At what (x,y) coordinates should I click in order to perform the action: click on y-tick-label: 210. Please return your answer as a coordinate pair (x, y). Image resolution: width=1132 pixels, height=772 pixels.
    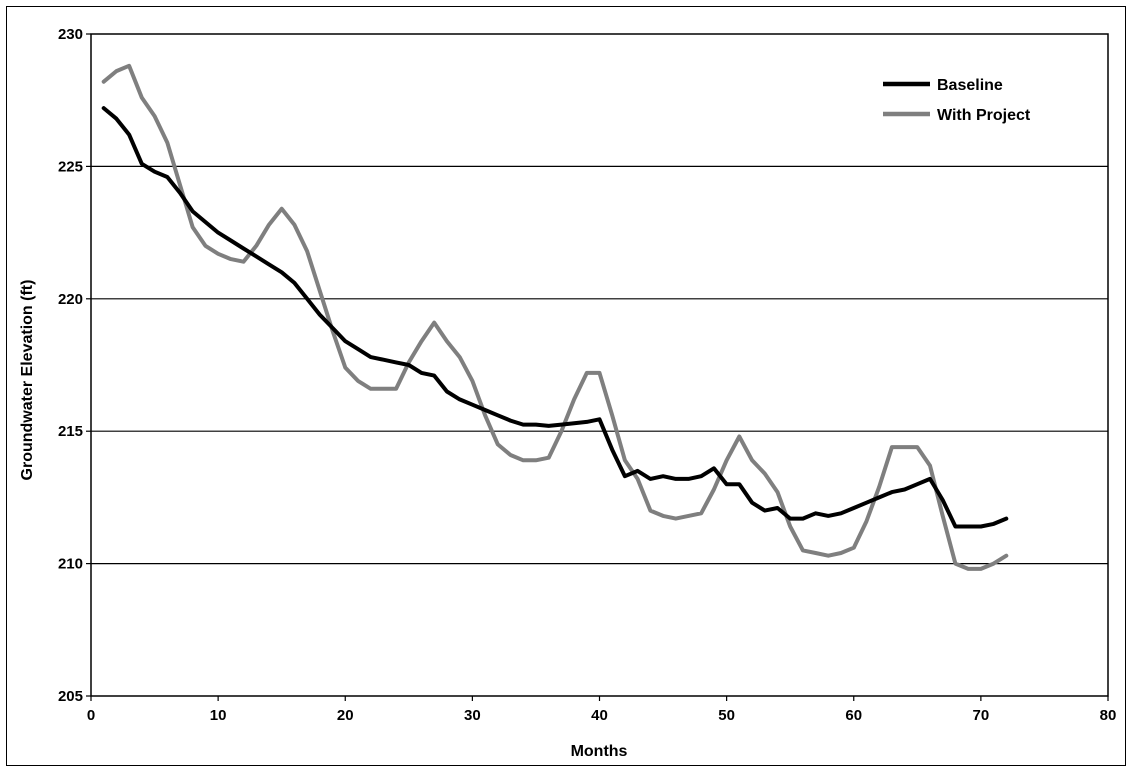
    Looking at the image, I should click on (70, 564).